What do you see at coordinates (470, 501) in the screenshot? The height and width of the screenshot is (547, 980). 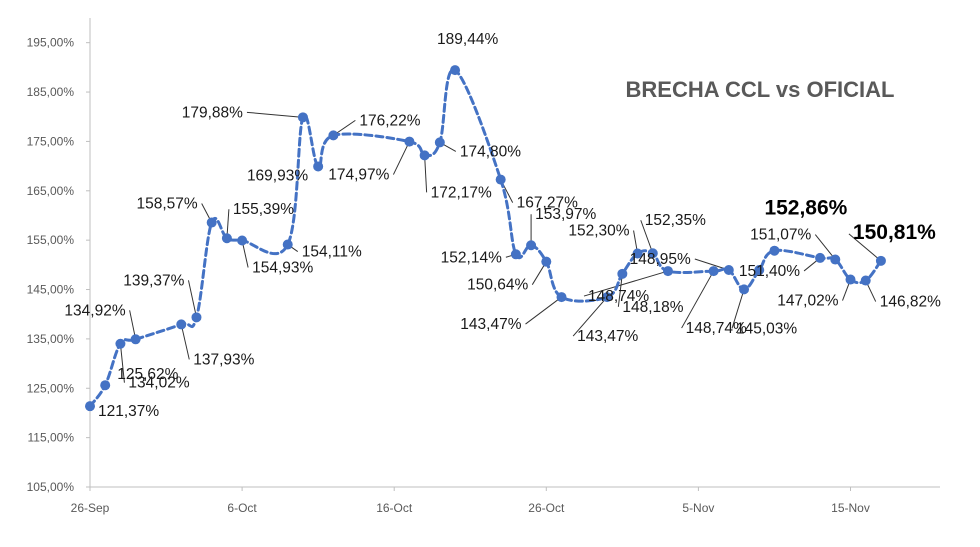 I see `x-axis-ticks: 26-Sep 6-Oct 16-Oct 26-Oct 5-Nov 15-Nov` at bounding box center [470, 501].